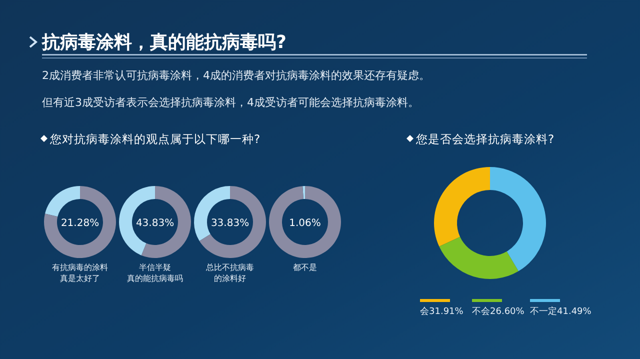 The image size is (640, 359). I want to click on text: 21.28%, so click(80, 223).